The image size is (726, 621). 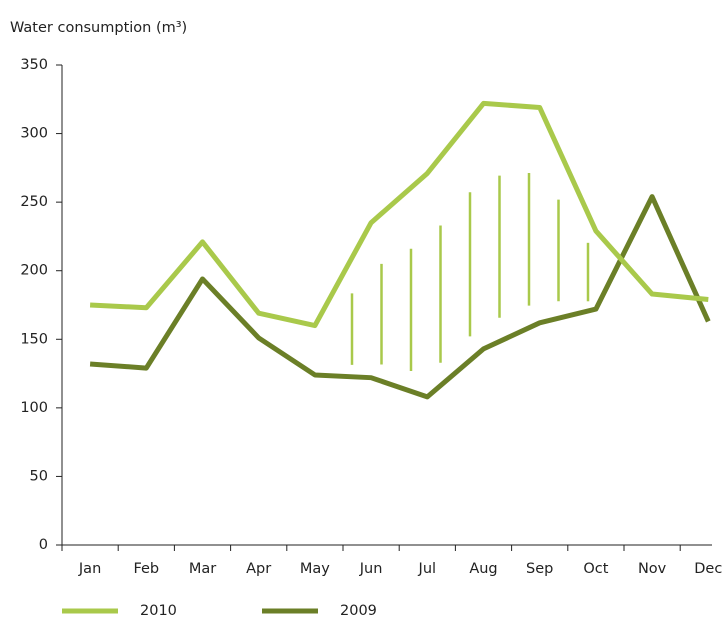 I want to click on y-tick-label: 300, so click(x=34, y=134).